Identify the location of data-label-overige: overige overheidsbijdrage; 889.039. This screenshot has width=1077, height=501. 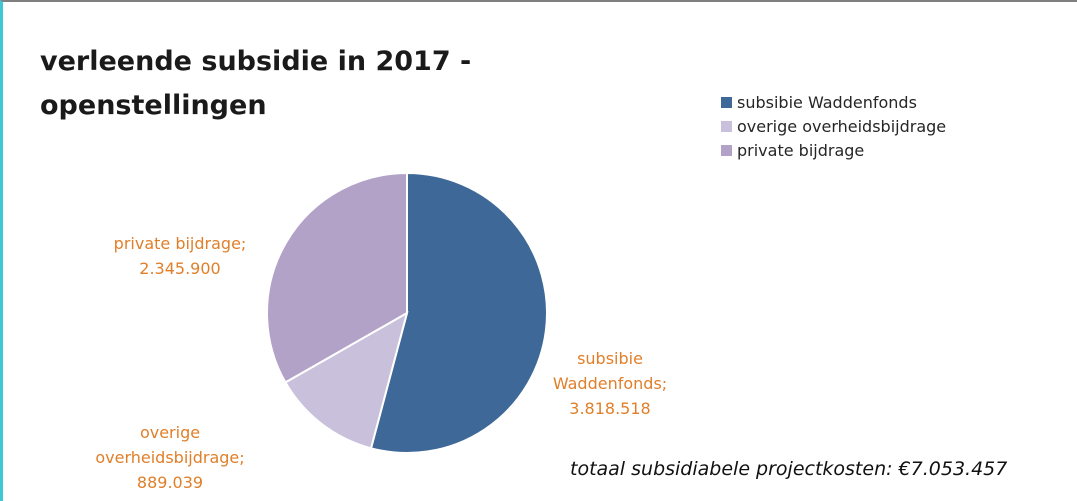
(170, 457).